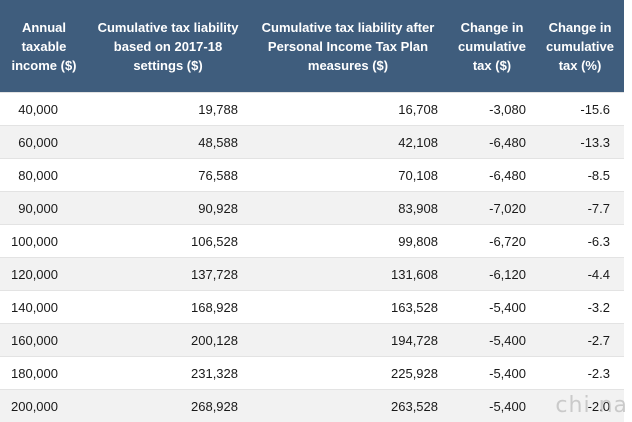 This screenshot has height=422, width=632. What do you see at coordinates (580, 340) in the screenshot?
I see `cell-change-percent: -2.7` at bounding box center [580, 340].